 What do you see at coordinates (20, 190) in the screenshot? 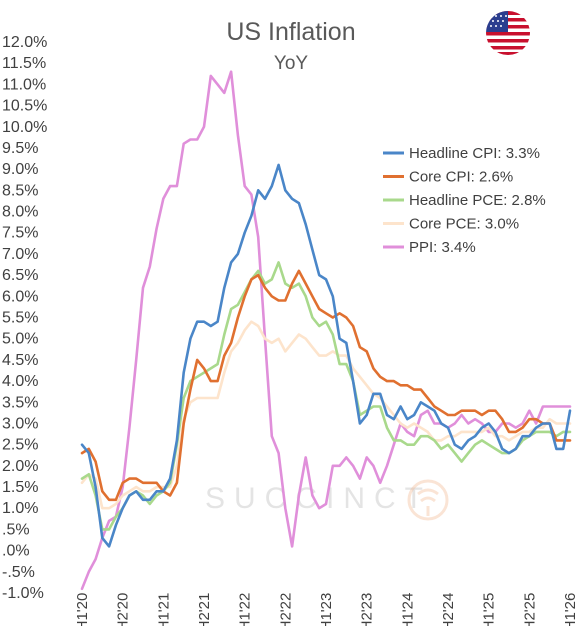
I see `y-tick-label: 8.5%` at bounding box center [20, 190].